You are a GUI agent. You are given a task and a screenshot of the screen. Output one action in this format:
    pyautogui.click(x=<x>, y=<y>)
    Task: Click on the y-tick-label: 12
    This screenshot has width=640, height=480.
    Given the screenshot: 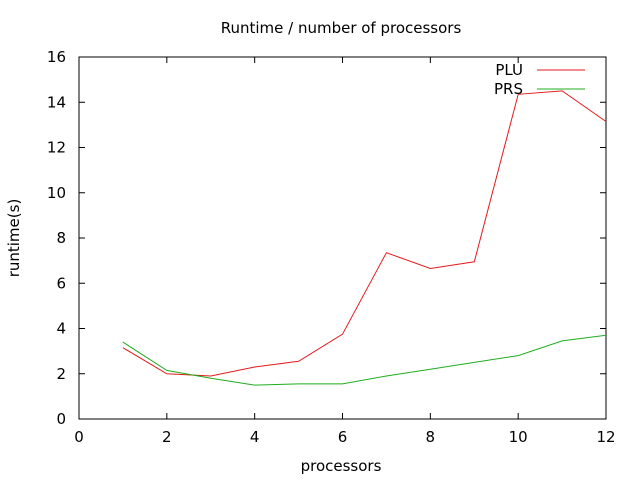 What is the action you would take?
    pyautogui.click(x=56, y=148)
    